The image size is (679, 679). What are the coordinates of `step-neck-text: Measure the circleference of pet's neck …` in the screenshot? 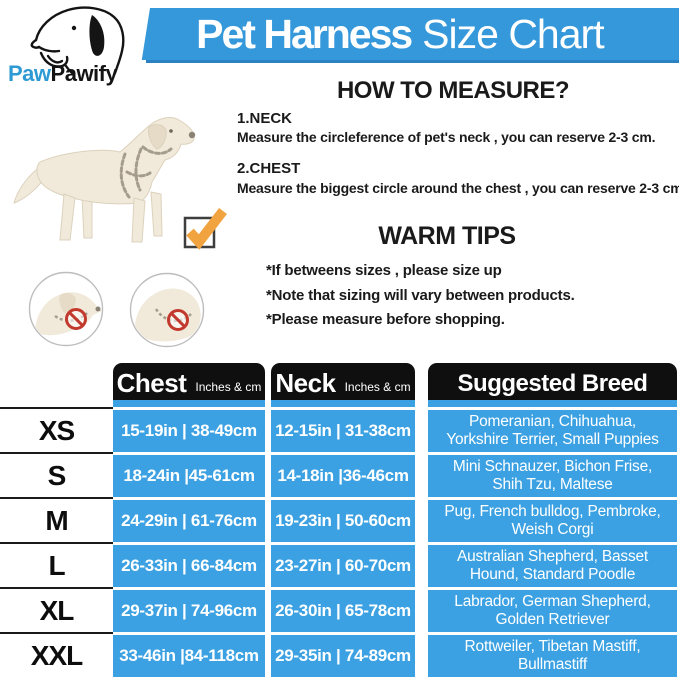 It's located at (446, 137).